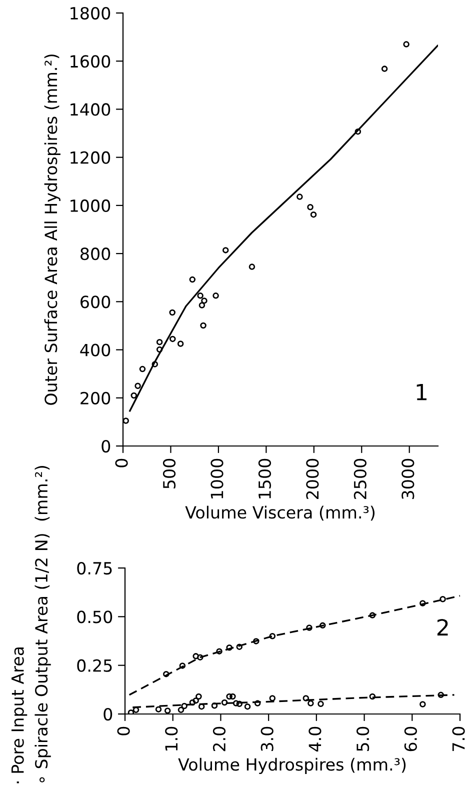 The image size is (473, 793). Describe the element at coordinates (219, 739) in the screenshot. I see `x-tick-label: 2.0` at that location.